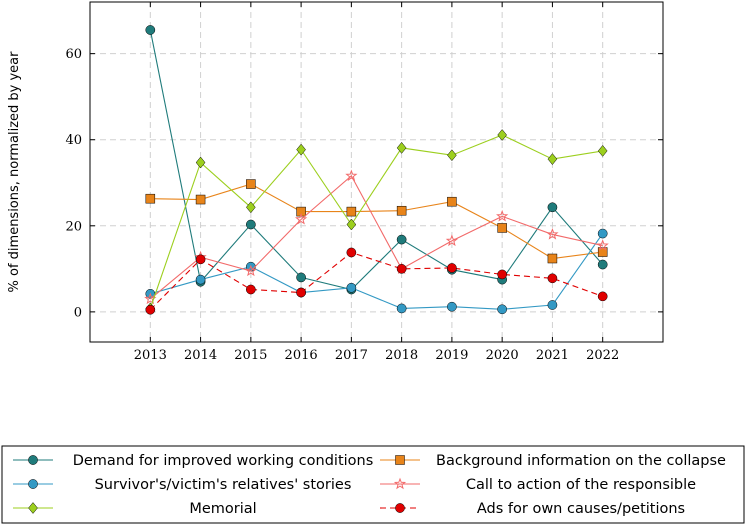 Image resolution: width=747 pixels, height=525 pixels. I want to click on x-tick-label: 2017, so click(351, 355).